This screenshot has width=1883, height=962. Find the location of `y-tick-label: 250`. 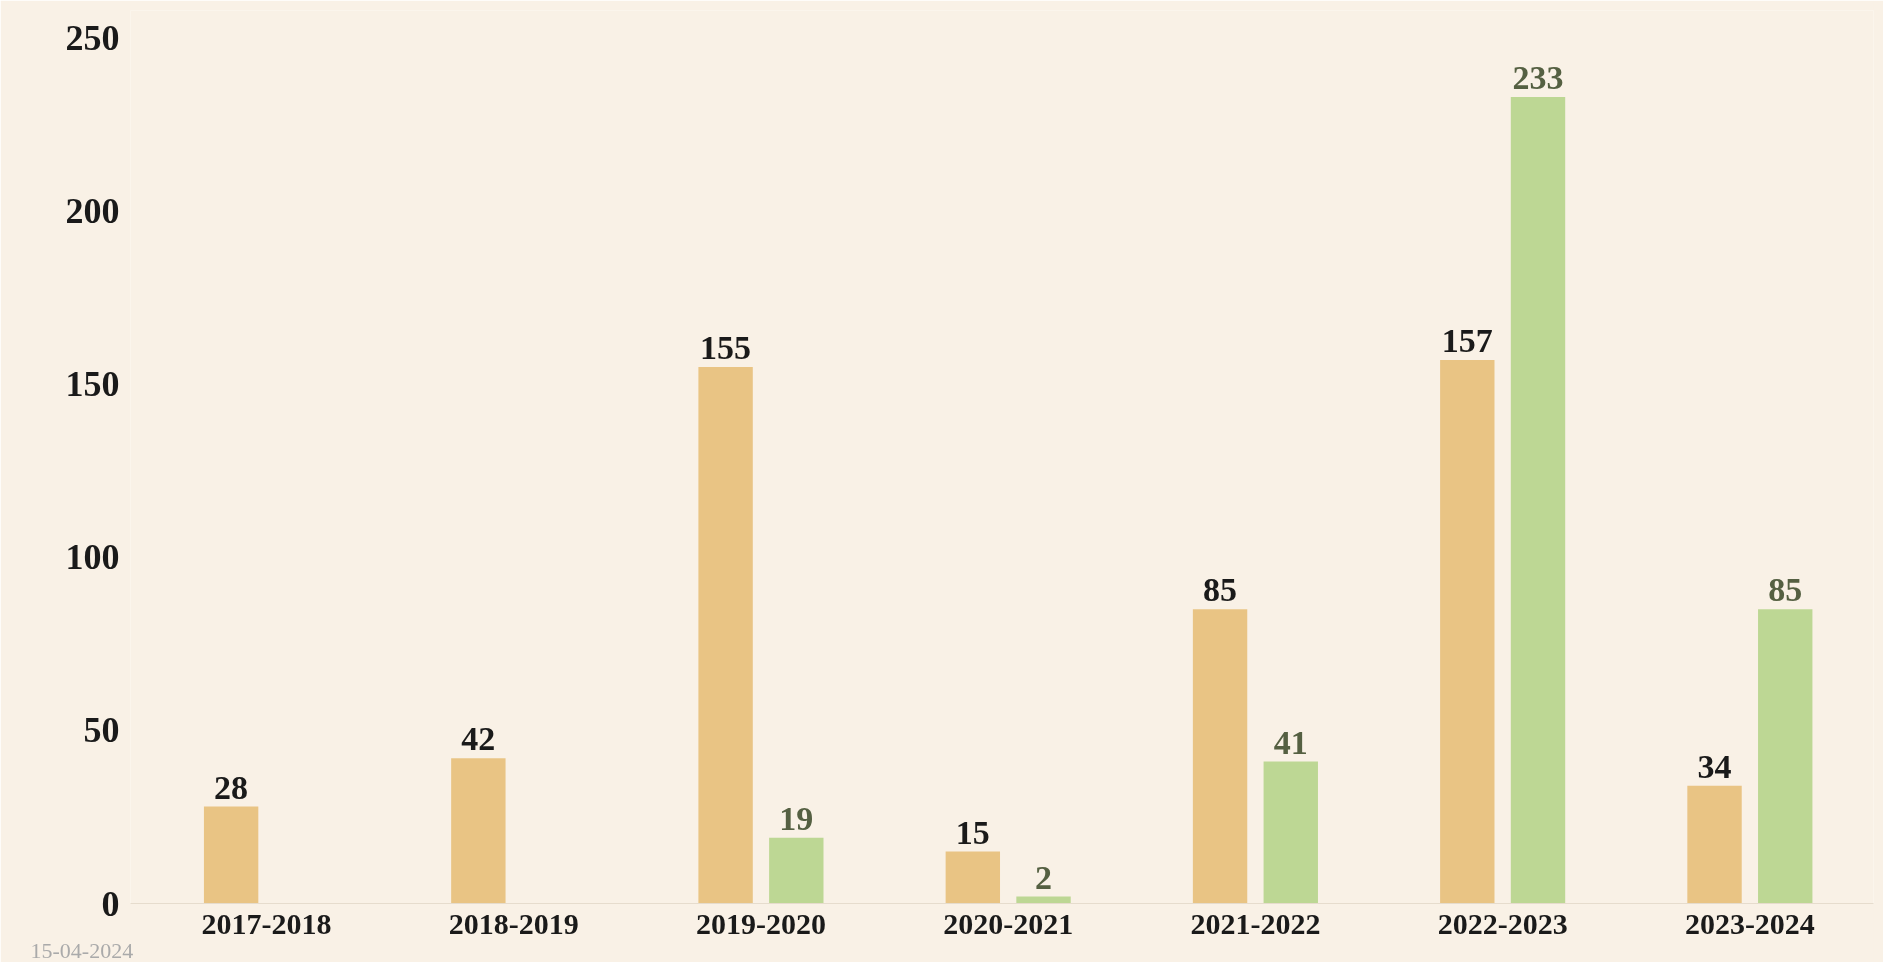

y-tick-label: 250 is located at coordinates (92, 38).